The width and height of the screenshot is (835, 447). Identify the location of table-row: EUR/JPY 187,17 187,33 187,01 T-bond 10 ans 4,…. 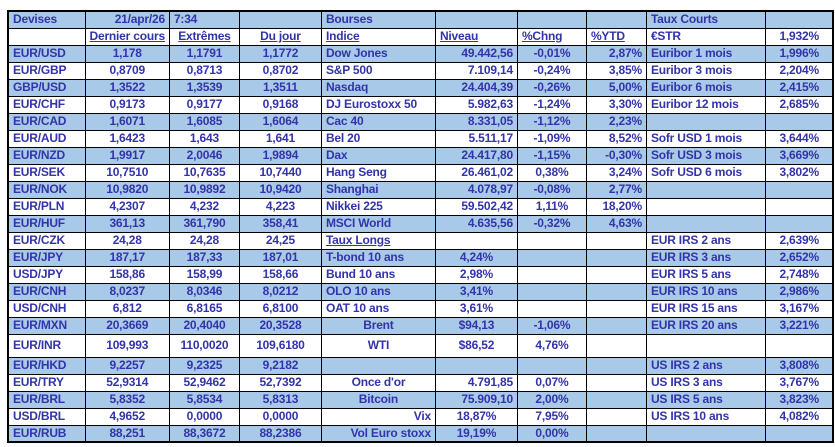
(420, 257).